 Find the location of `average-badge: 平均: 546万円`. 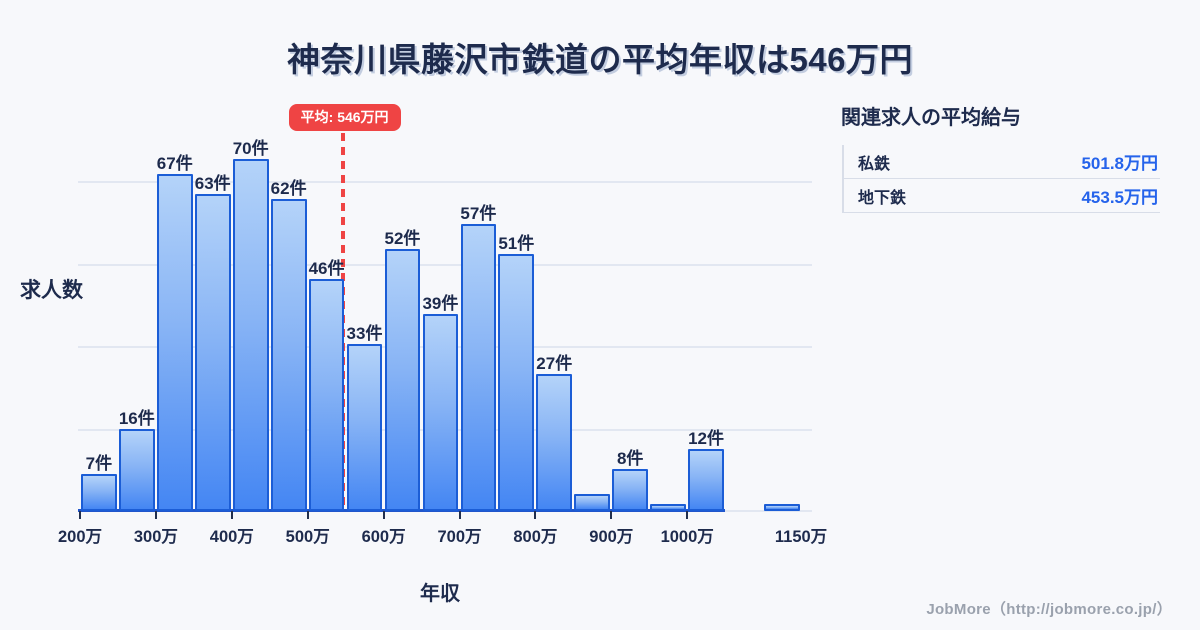

average-badge: 平均: 546万円 is located at coordinates (344, 117).